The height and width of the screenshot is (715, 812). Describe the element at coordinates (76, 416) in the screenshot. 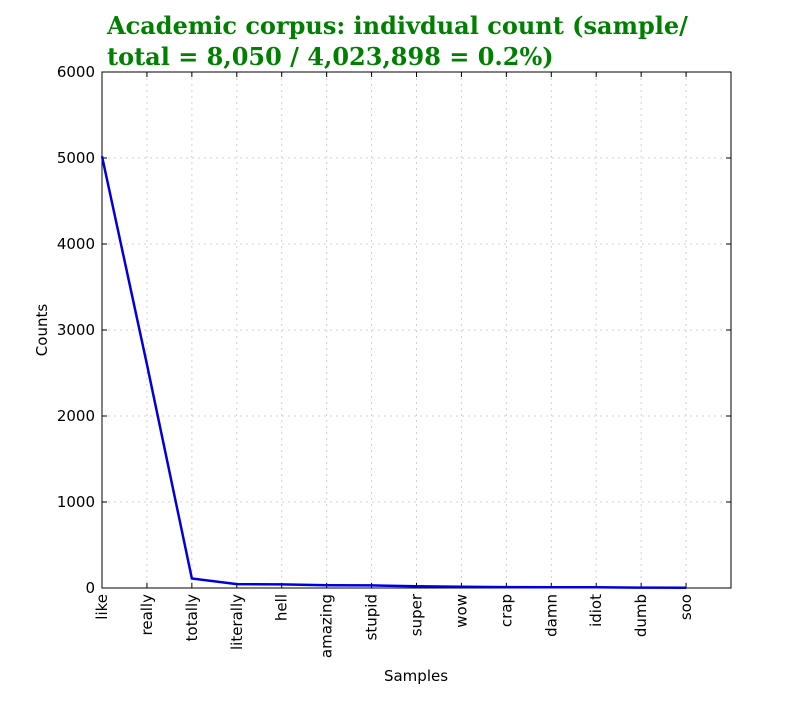

I see `y-tick-label: 2000` at that location.